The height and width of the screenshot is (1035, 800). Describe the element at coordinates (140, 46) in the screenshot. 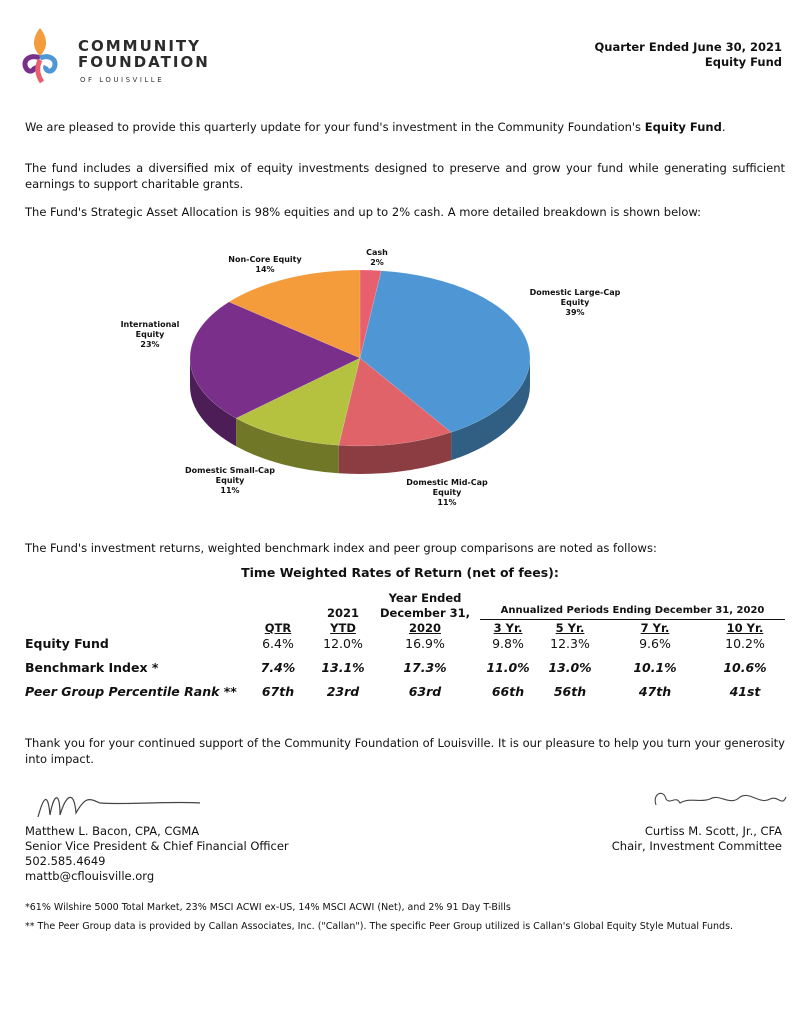

I see `logo-text: COMMUNITY` at that location.